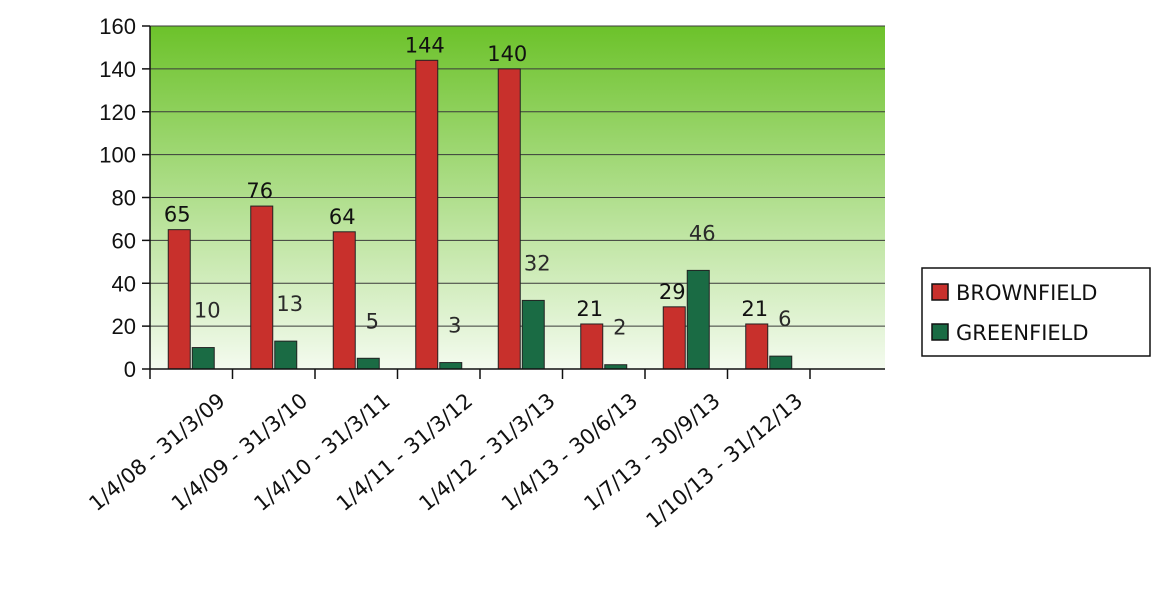 The width and height of the screenshot is (1153, 594). I want to click on legend-label: BROWNFIELD, so click(1026, 293).